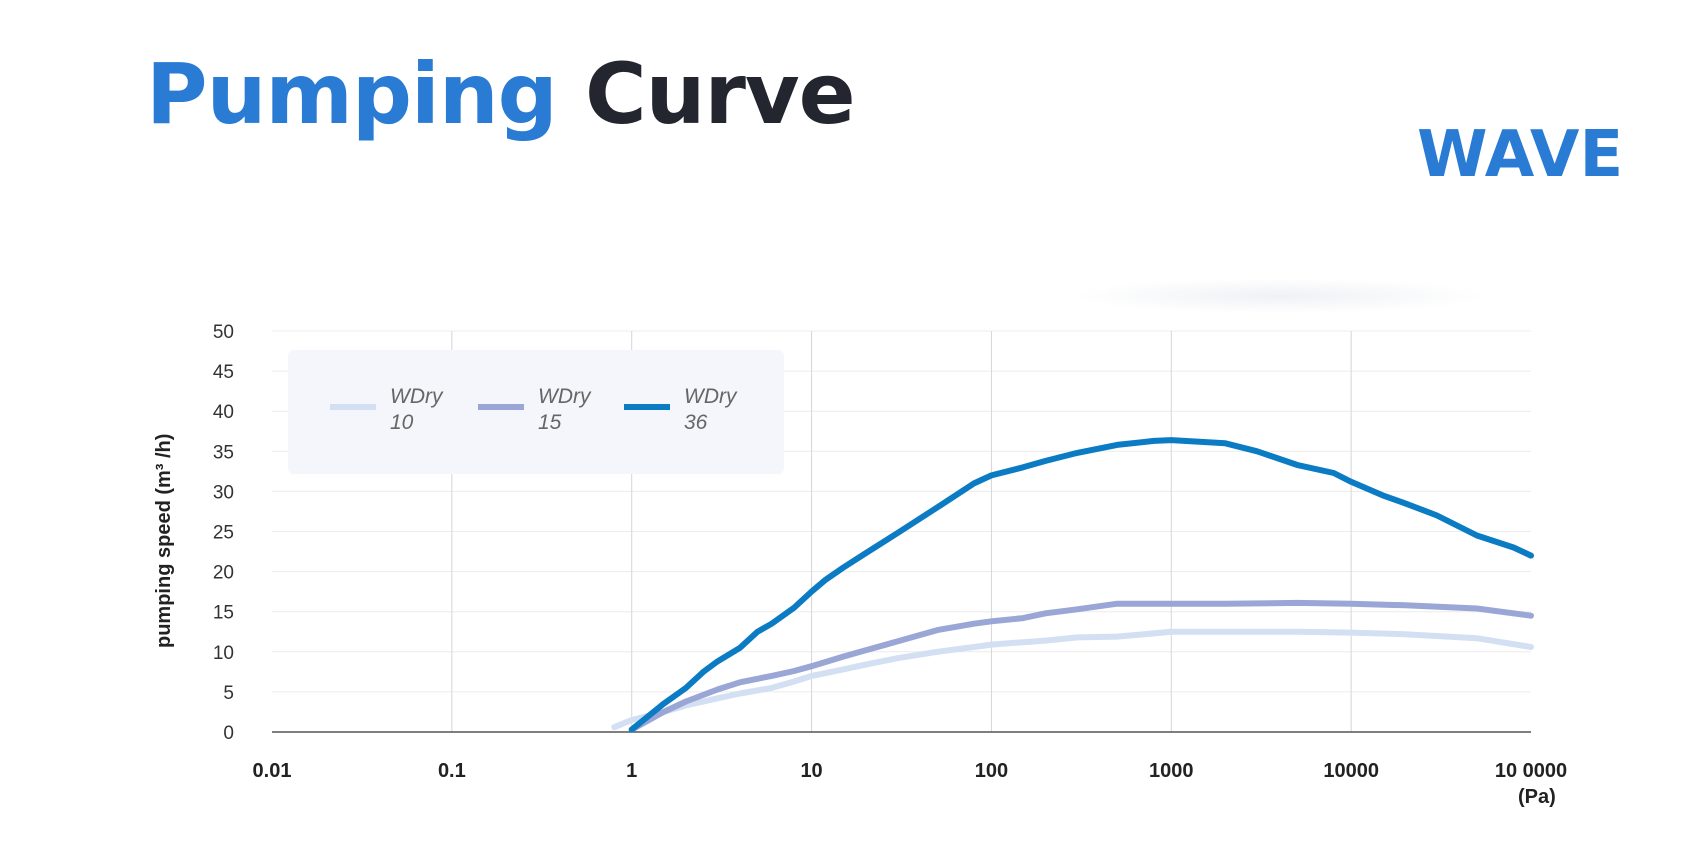 Image resolution: width=1707 pixels, height=855 pixels. I want to click on x-tick-label: 10000, so click(1351, 771).